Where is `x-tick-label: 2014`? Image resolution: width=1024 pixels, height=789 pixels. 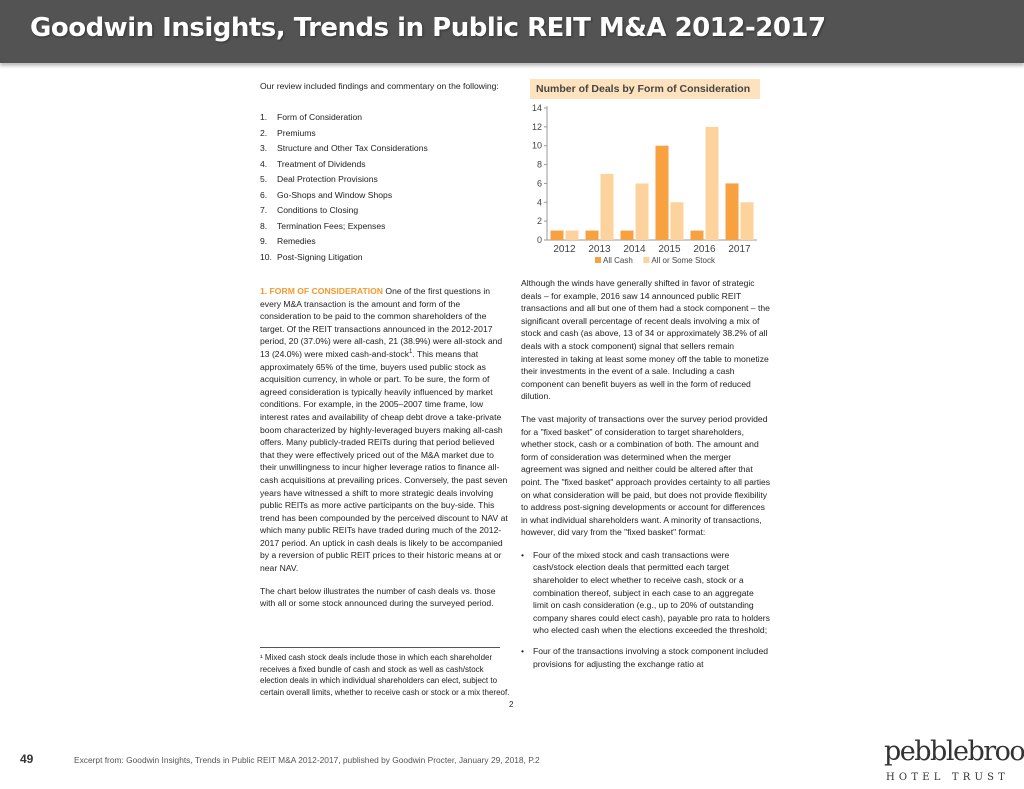 x-tick-label: 2014 is located at coordinates (634, 249).